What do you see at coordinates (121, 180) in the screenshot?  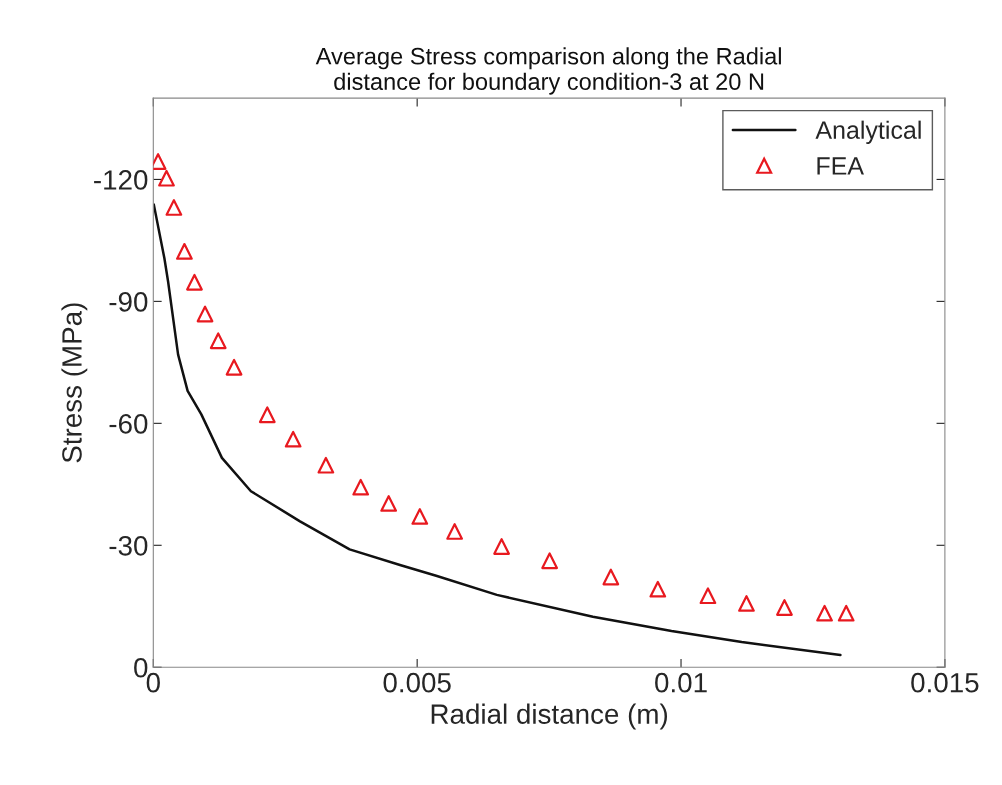 I see `y-tick-label: -120` at bounding box center [121, 180].